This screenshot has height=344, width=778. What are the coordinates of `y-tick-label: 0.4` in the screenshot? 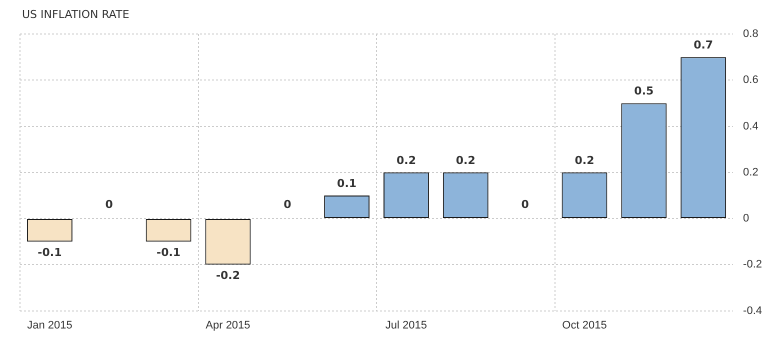 It's located at (750, 126).